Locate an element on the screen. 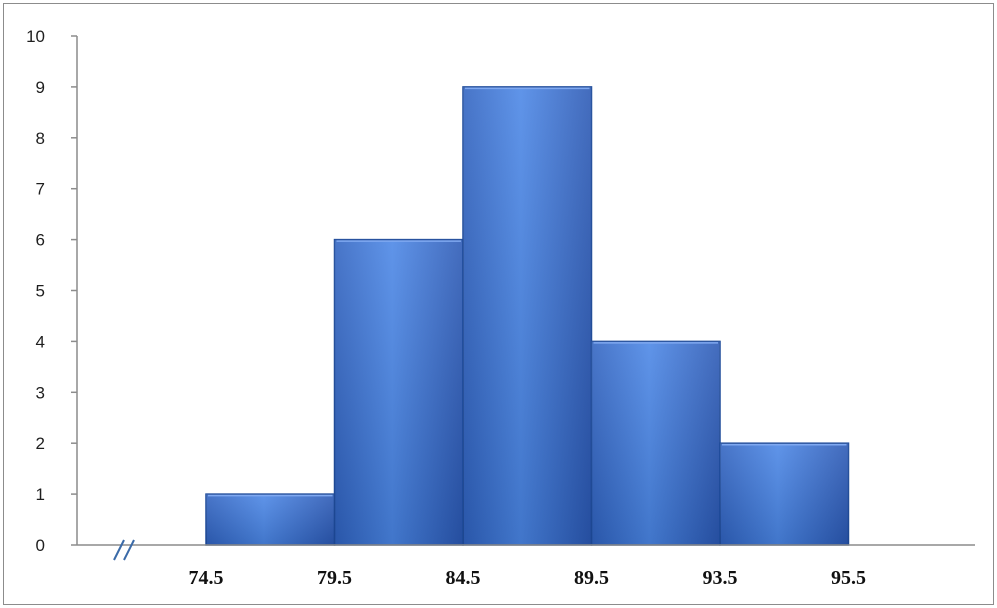 This screenshot has width=997, height=608. y-tick-label: 5 is located at coordinates (40, 291).